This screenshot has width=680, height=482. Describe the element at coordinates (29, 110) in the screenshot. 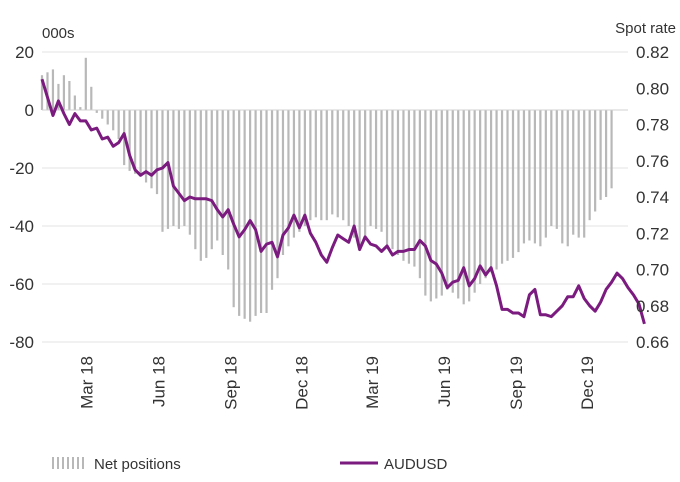

I see `left-axis-tick-label: 0` at that location.